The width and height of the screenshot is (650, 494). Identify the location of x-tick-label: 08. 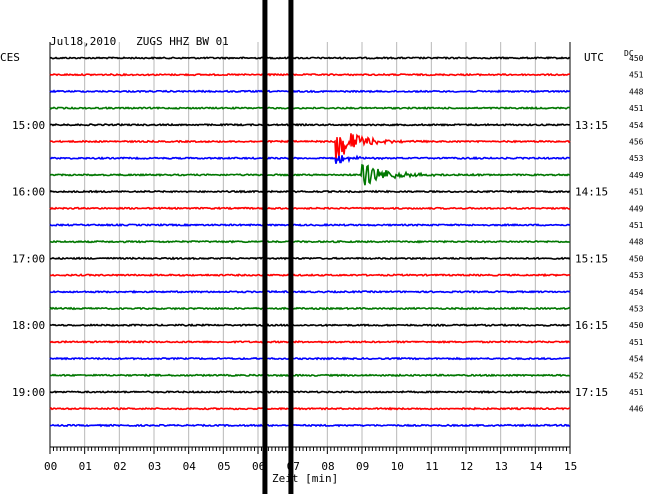
(327, 466).